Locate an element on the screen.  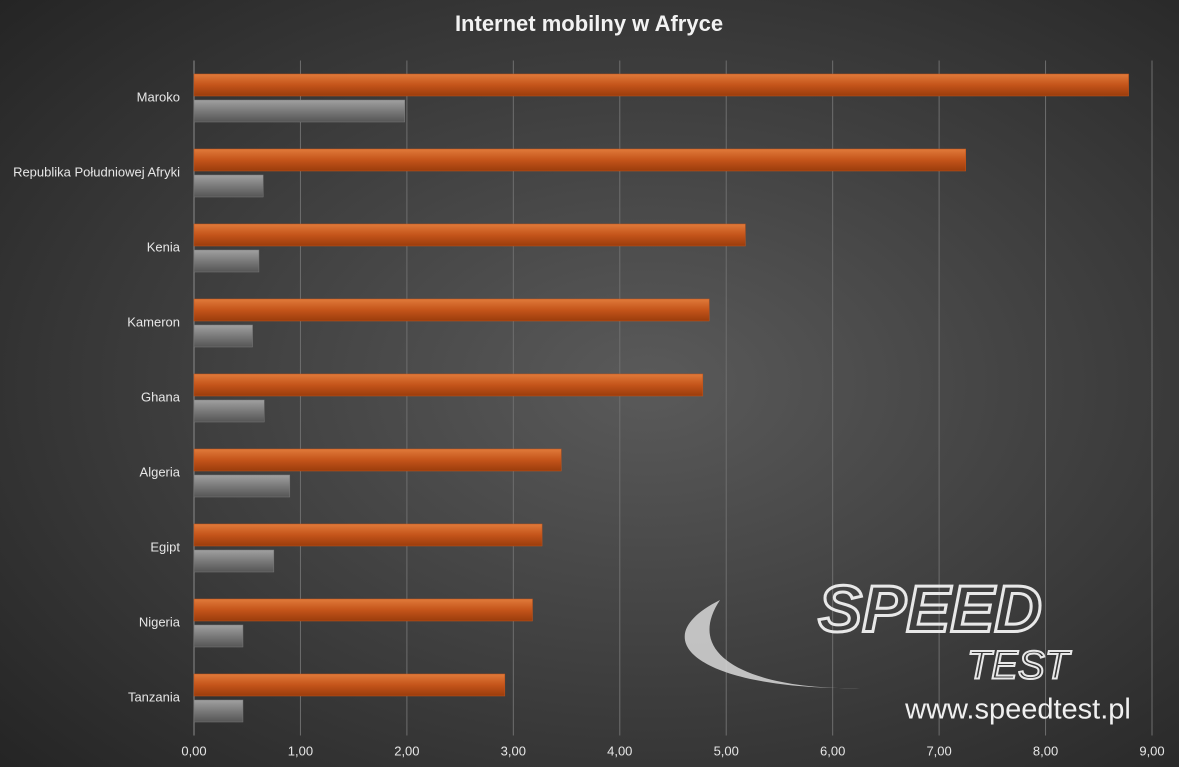
y-tick-label: Algeria is located at coordinates (160, 471).